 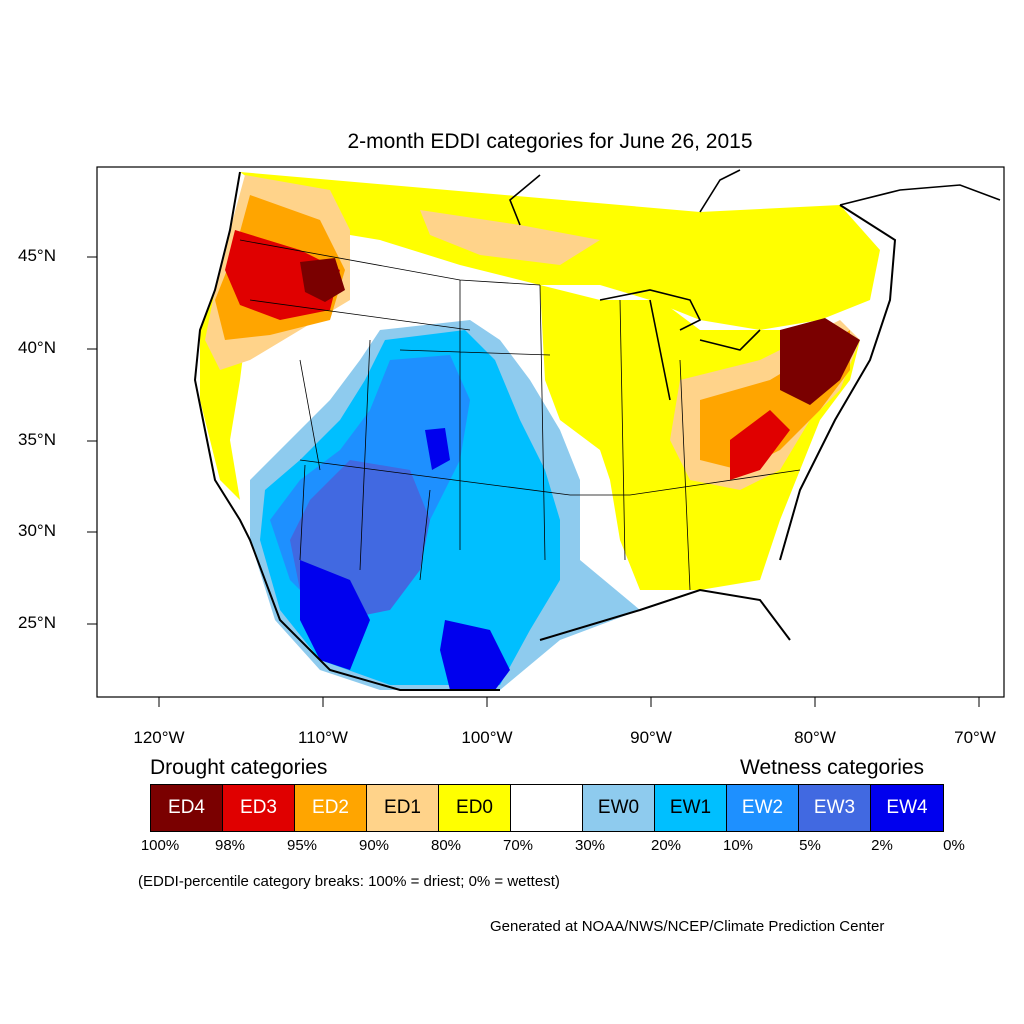 What do you see at coordinates (510, 237) in the screenshot?
I see `ed1-region-north` at bounding box center [510, 237].